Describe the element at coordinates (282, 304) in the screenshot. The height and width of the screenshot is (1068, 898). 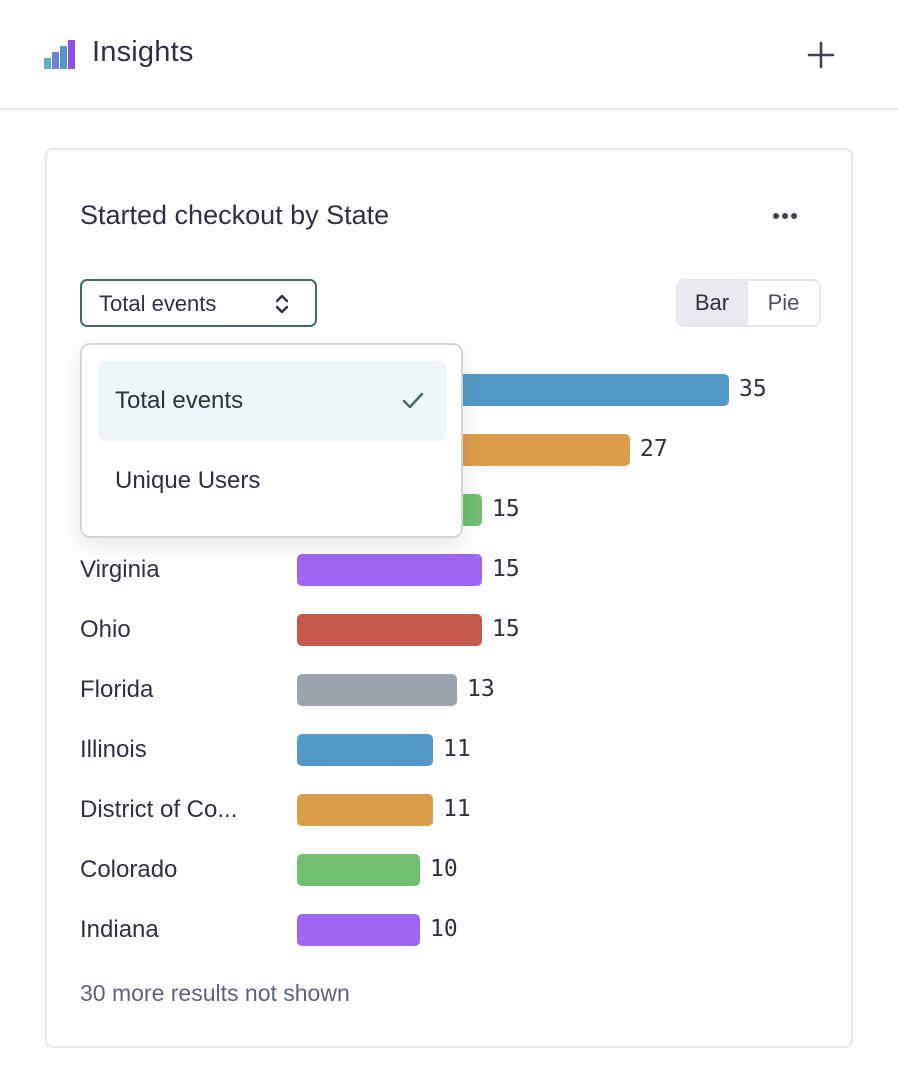
I see `chevron-up-down-icon` at that location.